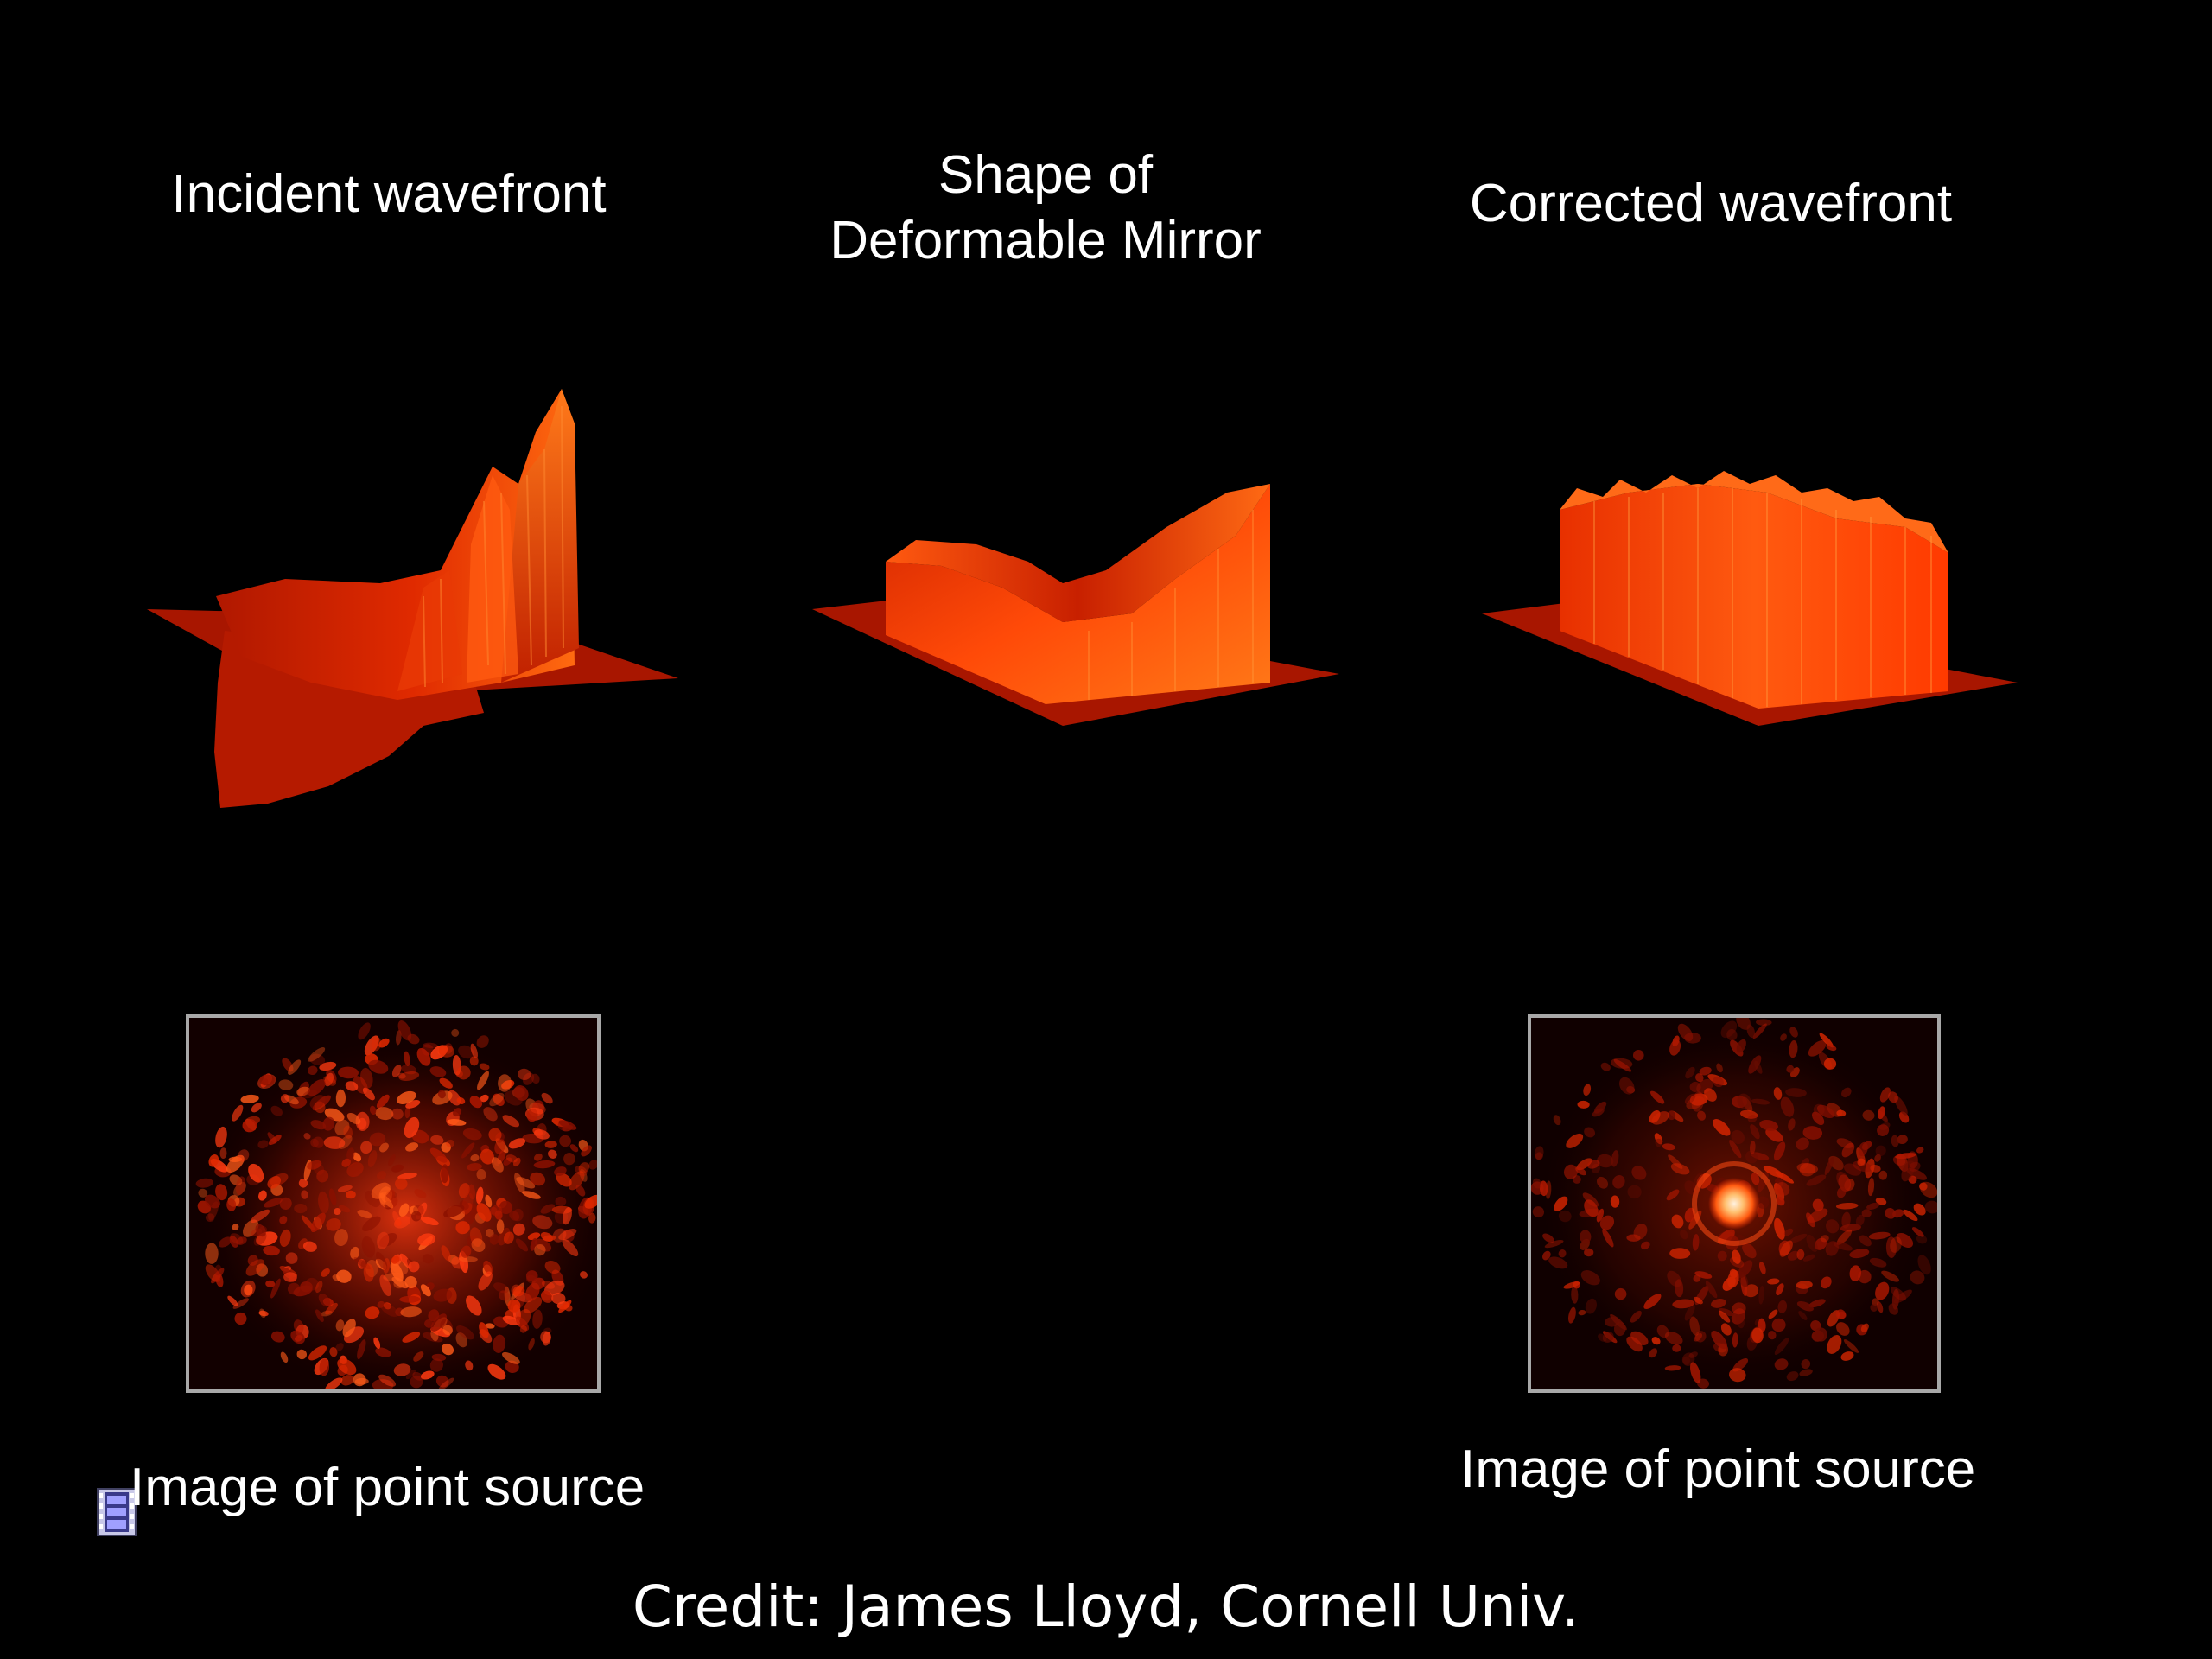  Describe the element at coordinates (117, 1512) in the screenshot. I see `film-strip-icon` at that location.